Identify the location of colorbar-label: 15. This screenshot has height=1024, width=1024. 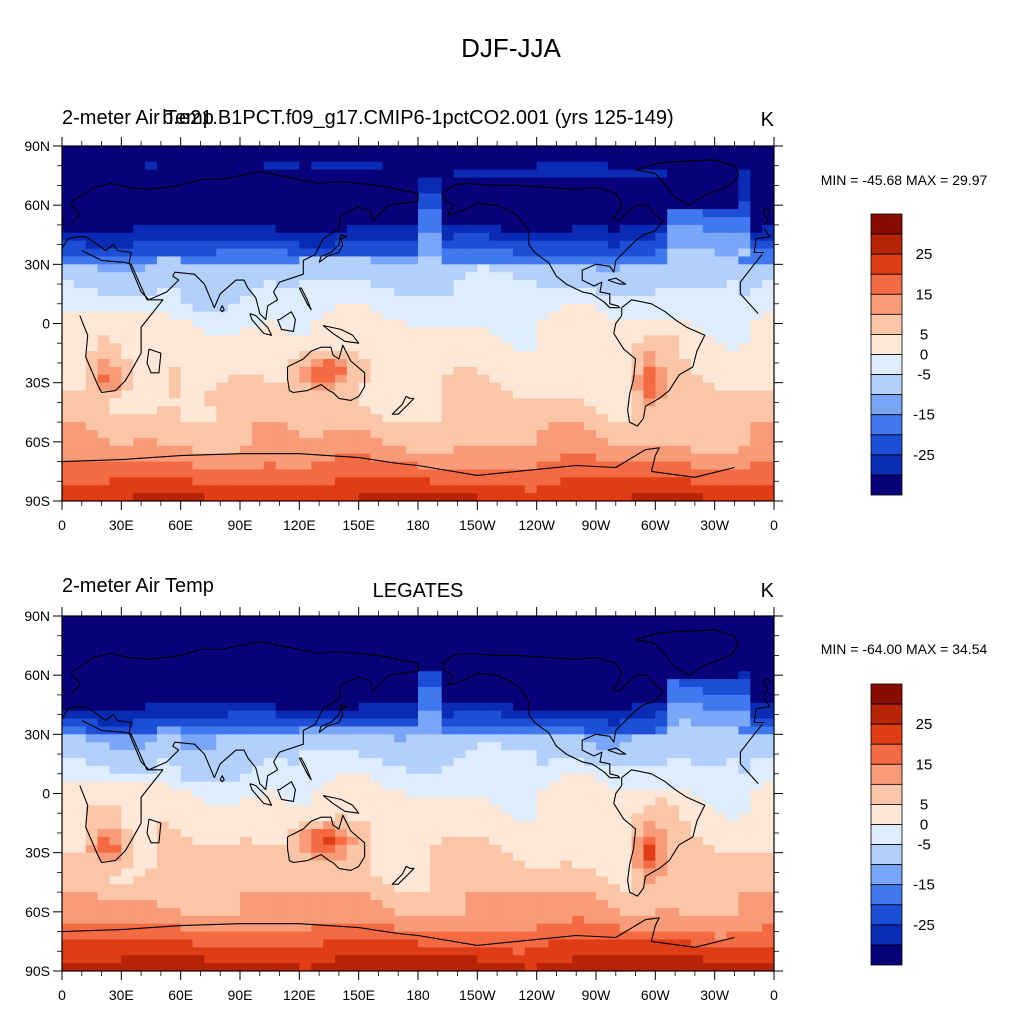
(924, 294).